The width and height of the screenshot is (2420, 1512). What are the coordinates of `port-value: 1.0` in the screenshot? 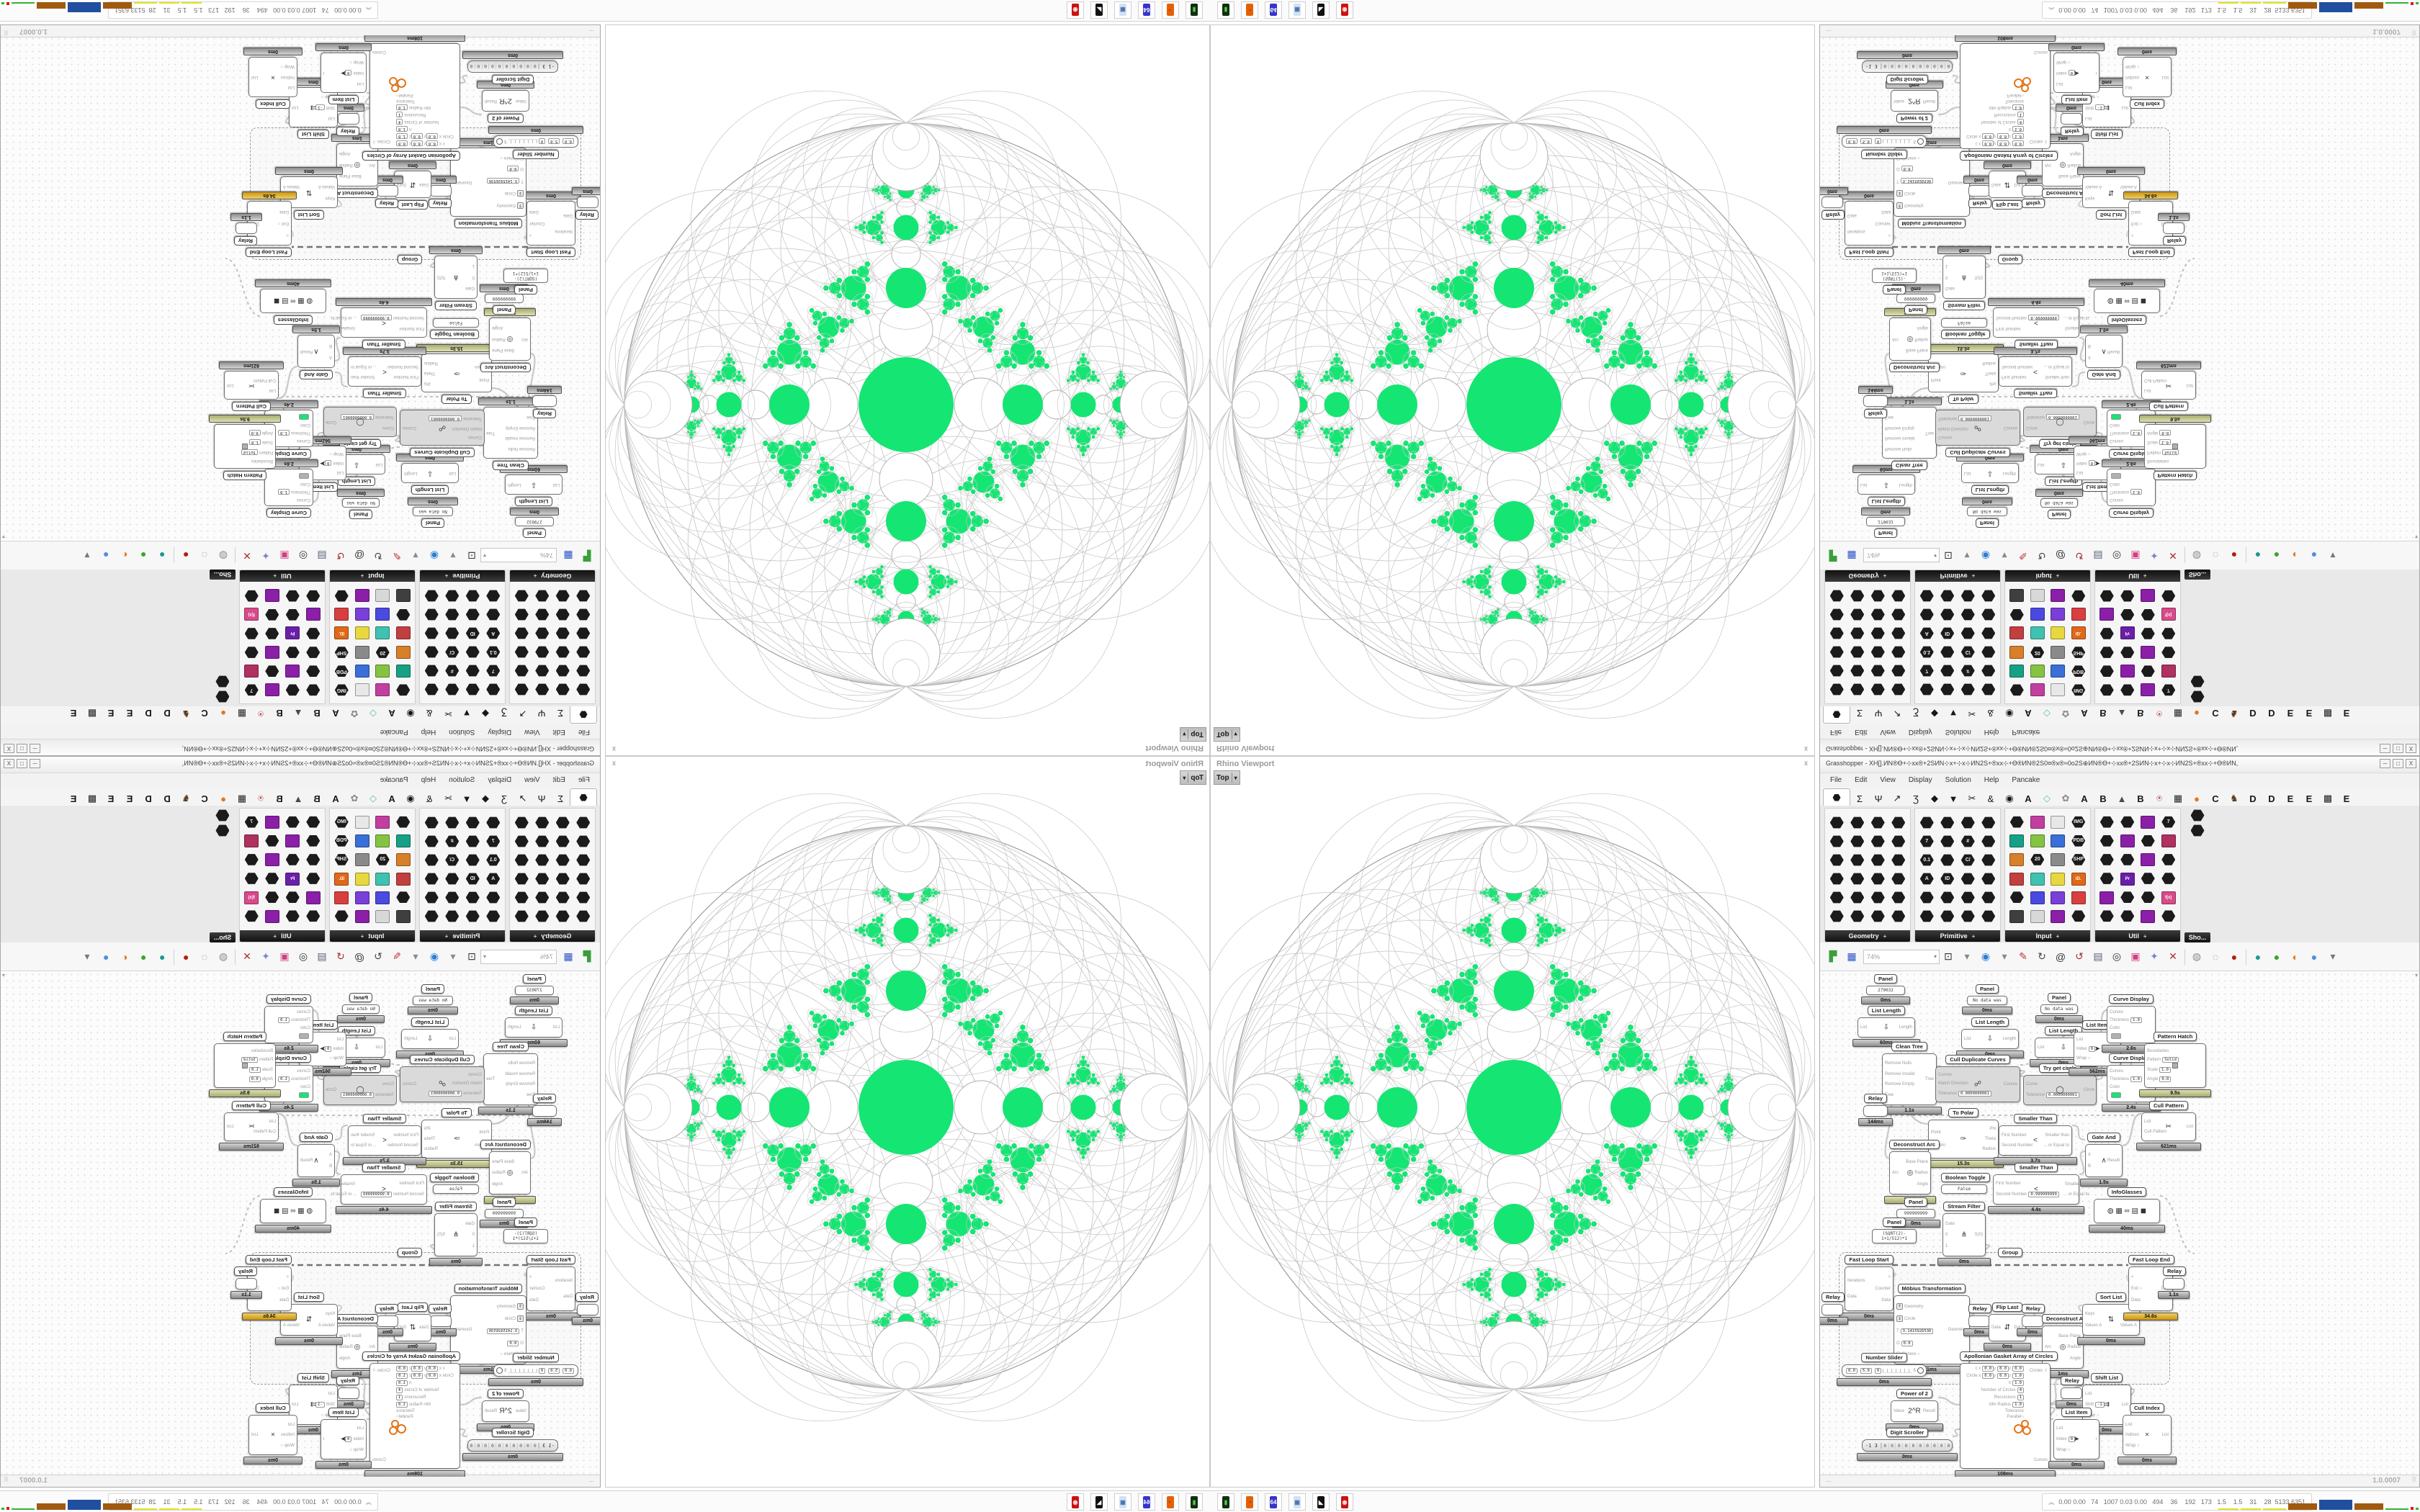 It's located at (284, 1020).